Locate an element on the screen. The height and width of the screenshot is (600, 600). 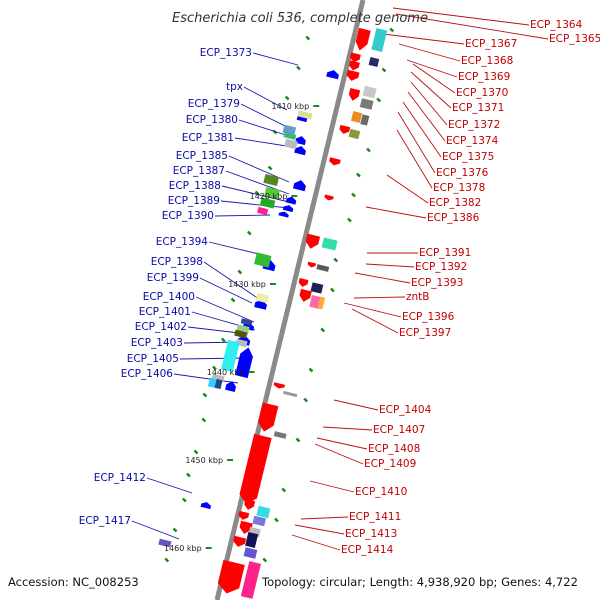
gene-label-right: ECP_1404 is located at coordinates (405, 410).